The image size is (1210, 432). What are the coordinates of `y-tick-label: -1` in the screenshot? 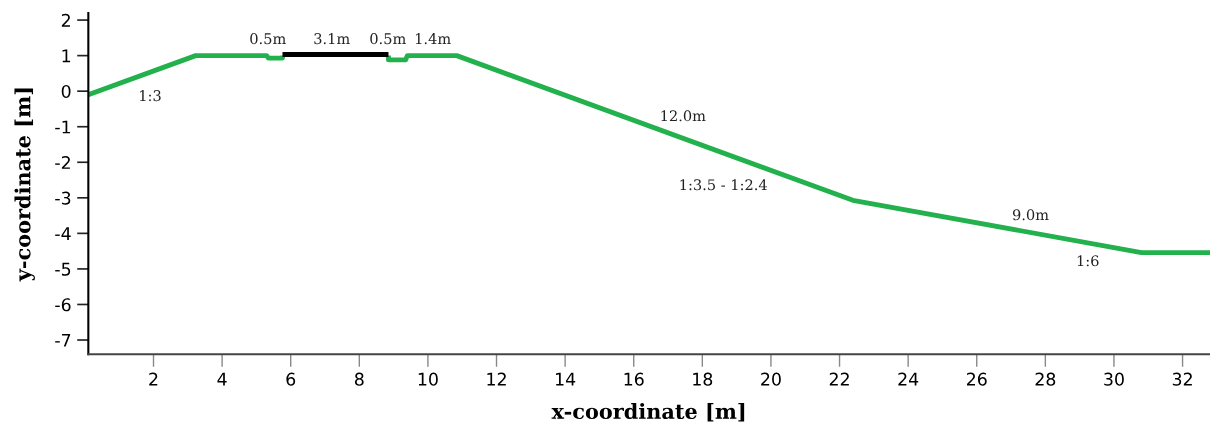 It's located at (63, 127).